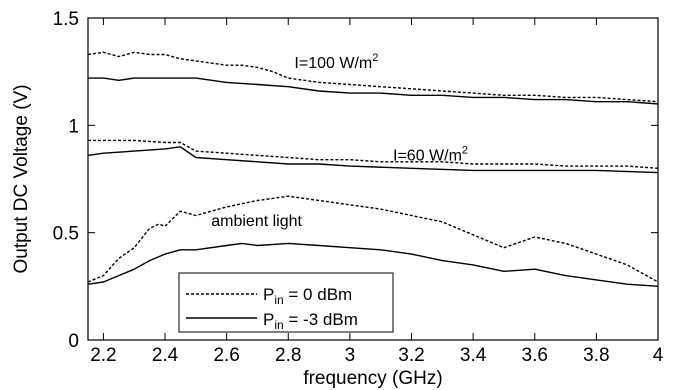 The width and height of the screenshot is (682, 390). I want to click on legend-label-m3dbm-sub: in, so click(278, 325).